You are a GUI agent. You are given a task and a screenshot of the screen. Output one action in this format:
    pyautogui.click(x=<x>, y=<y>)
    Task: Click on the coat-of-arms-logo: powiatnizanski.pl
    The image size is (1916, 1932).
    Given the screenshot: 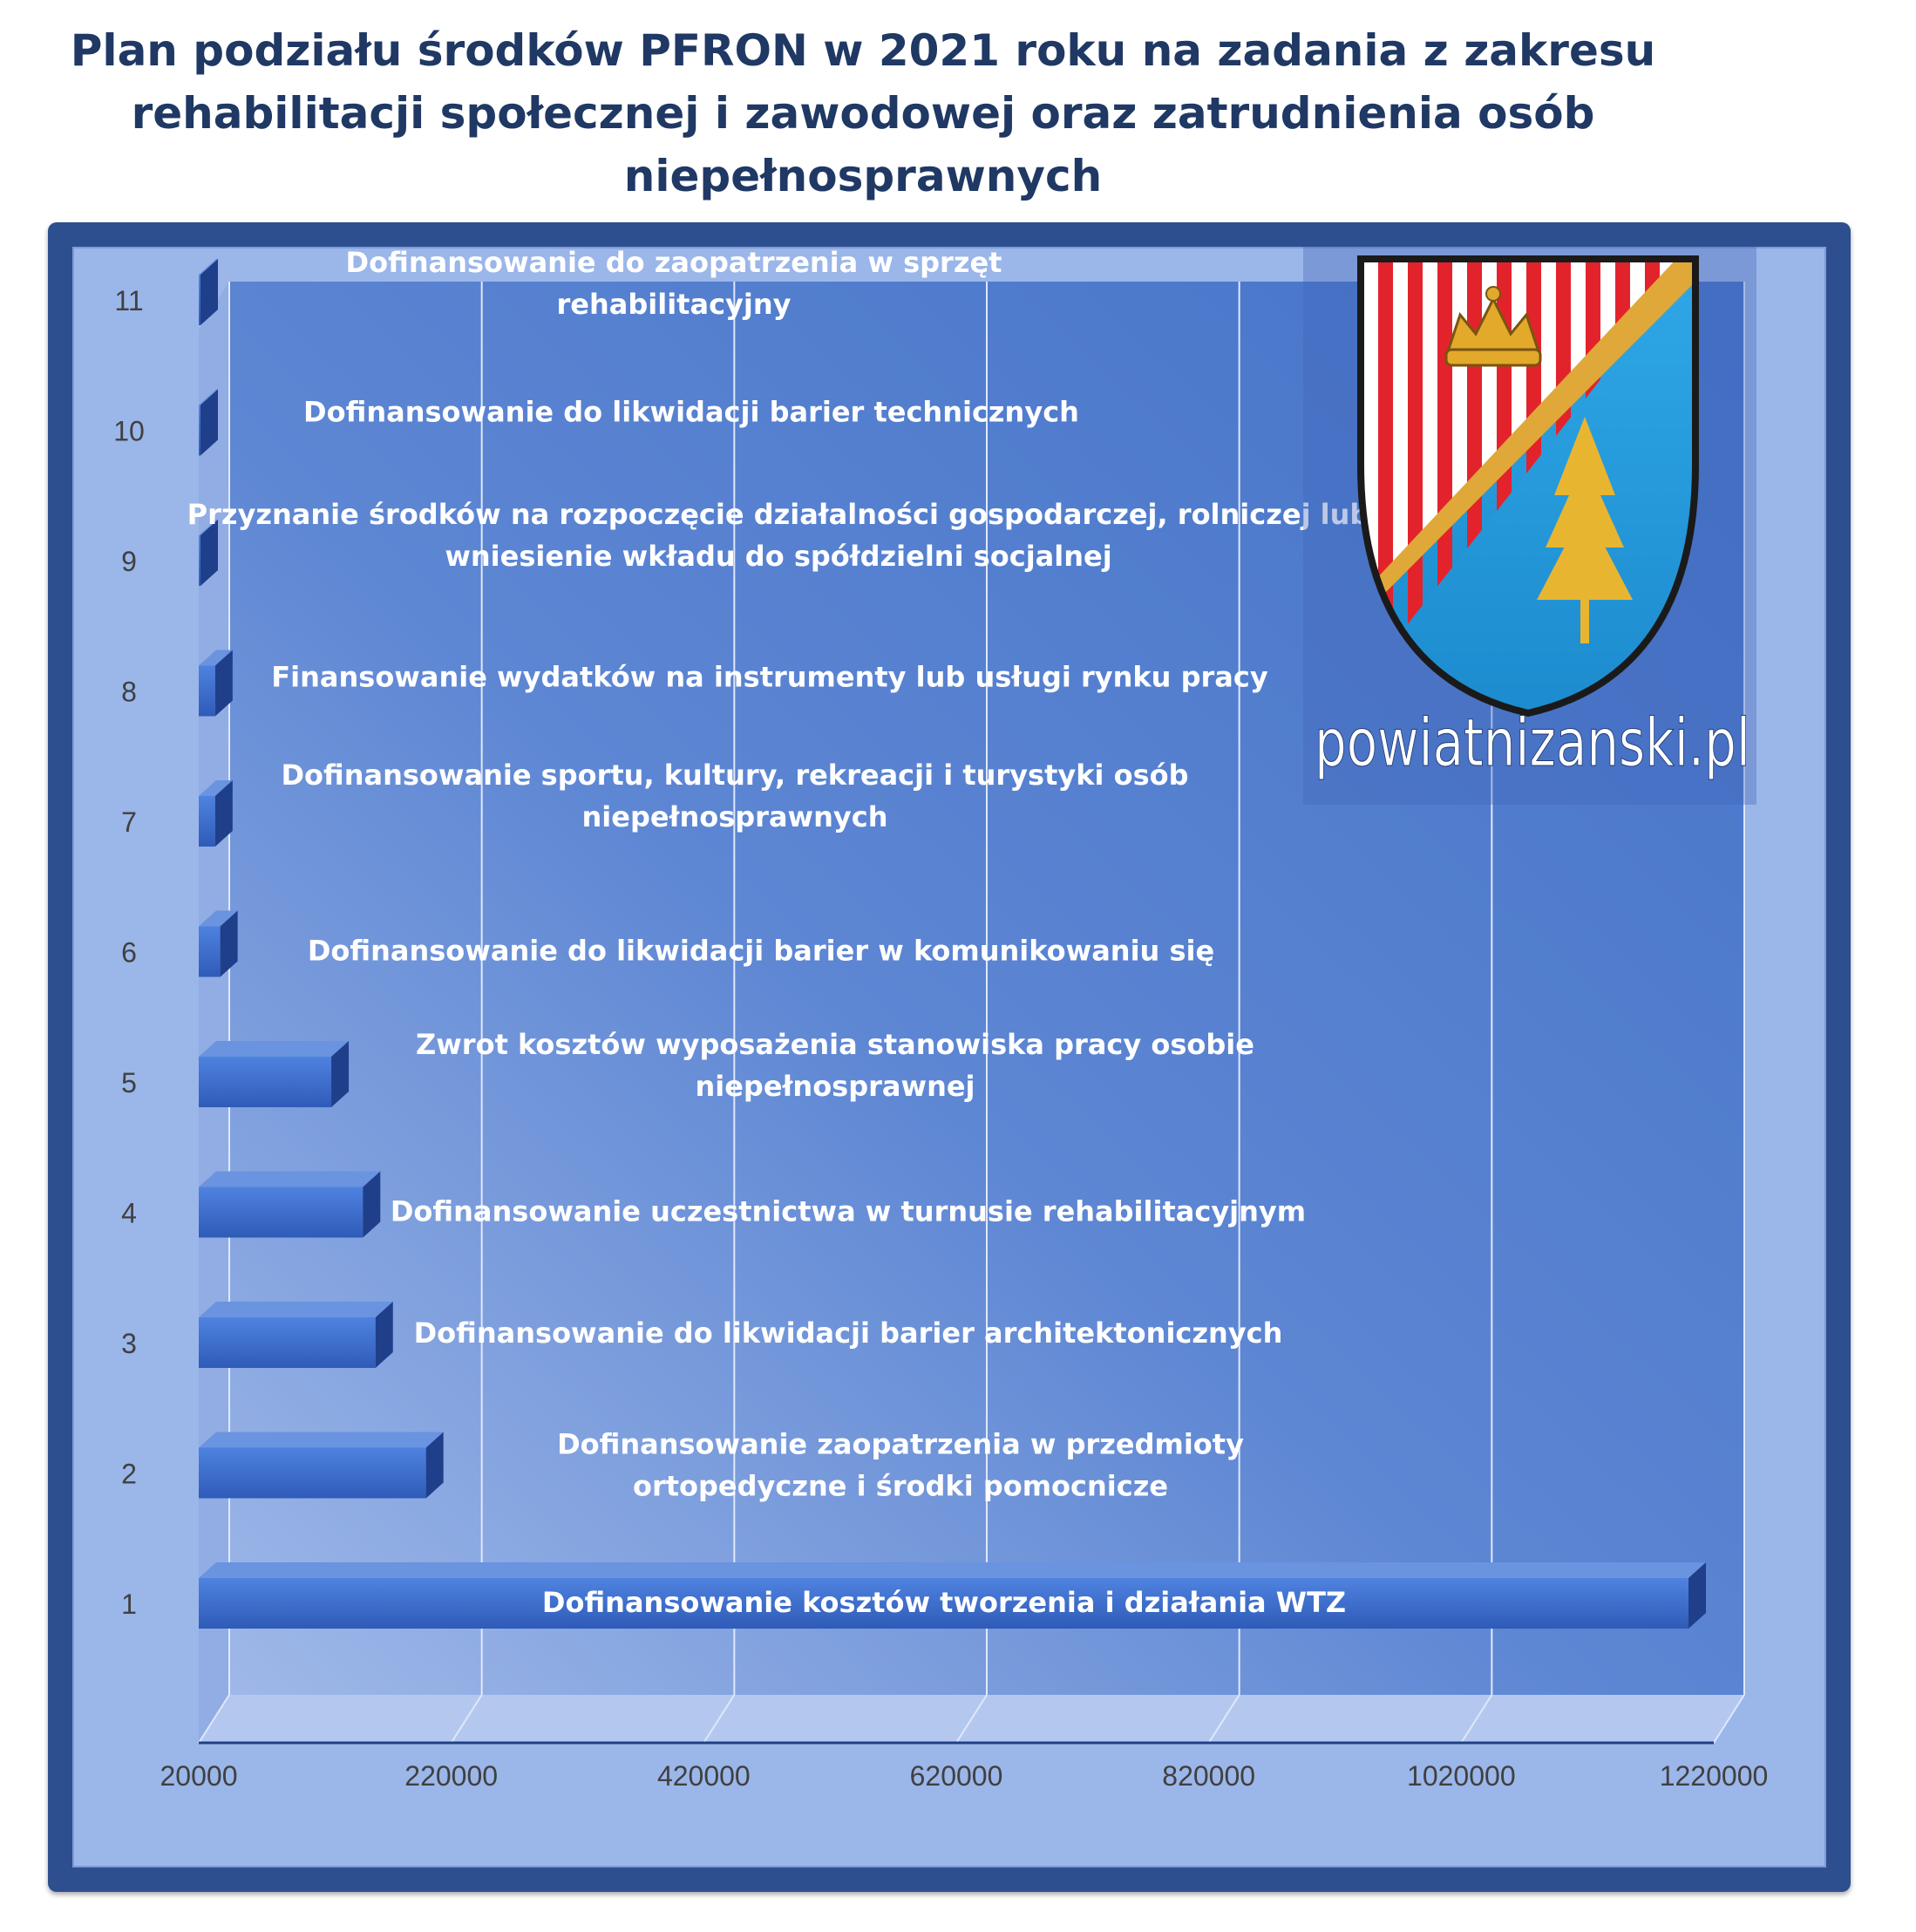 What is the action you would take?
    pyautogui.click(x=1529, y=526)
    